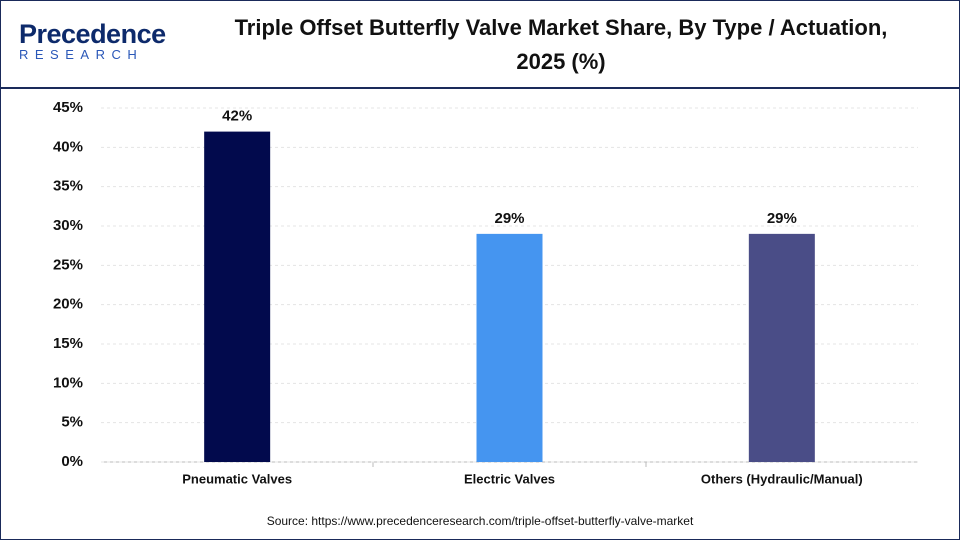 The width and height of the screenshot is (960, 540). What do you see at coordinates (68, 382) in the screenshot?
I see `y-tick-label: 10%` at bounding box center [68, 382].